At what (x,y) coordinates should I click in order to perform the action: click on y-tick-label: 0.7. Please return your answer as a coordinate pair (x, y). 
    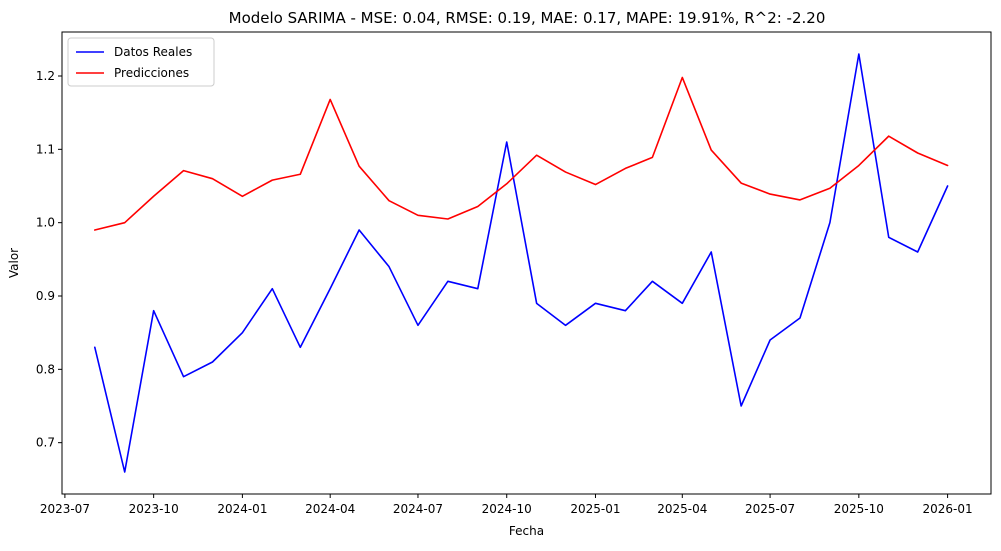
    Looking at the image, I should click on (45, 443).